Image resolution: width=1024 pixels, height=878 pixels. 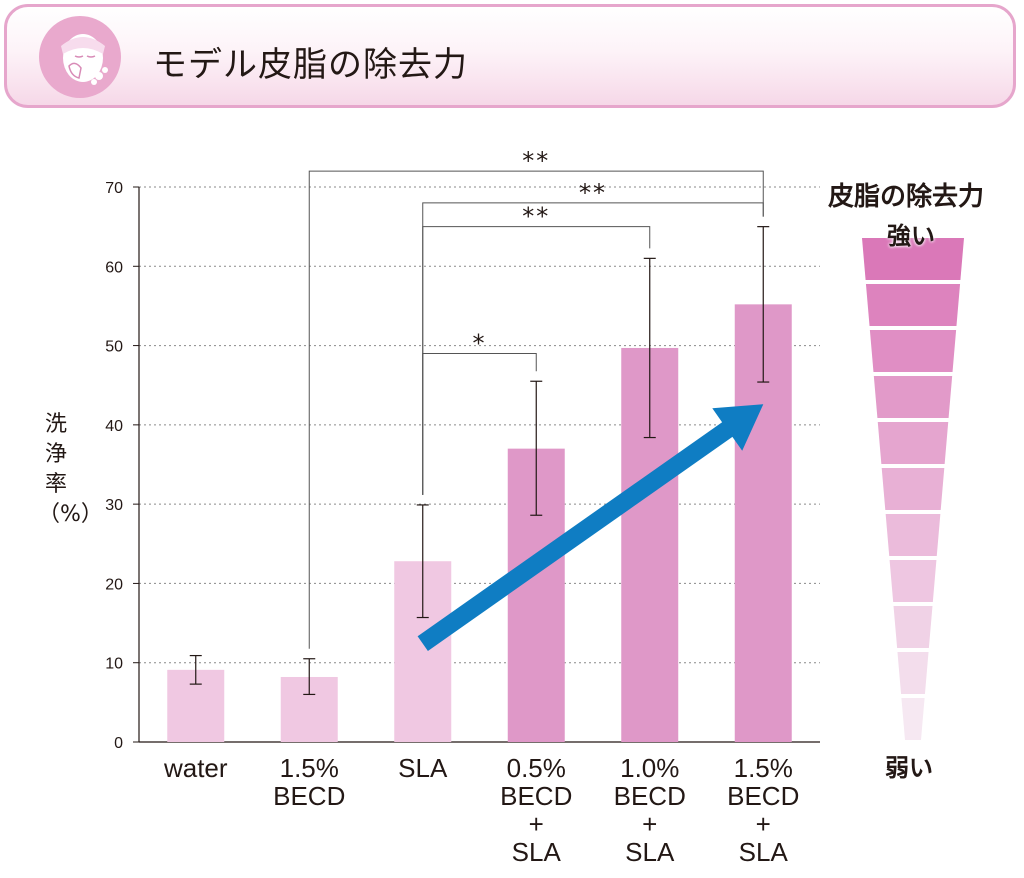 What do you see at coordinates (114, 347) in the screenshot?
I see `y-tick-label: 50` at bounding box center [114, 347].